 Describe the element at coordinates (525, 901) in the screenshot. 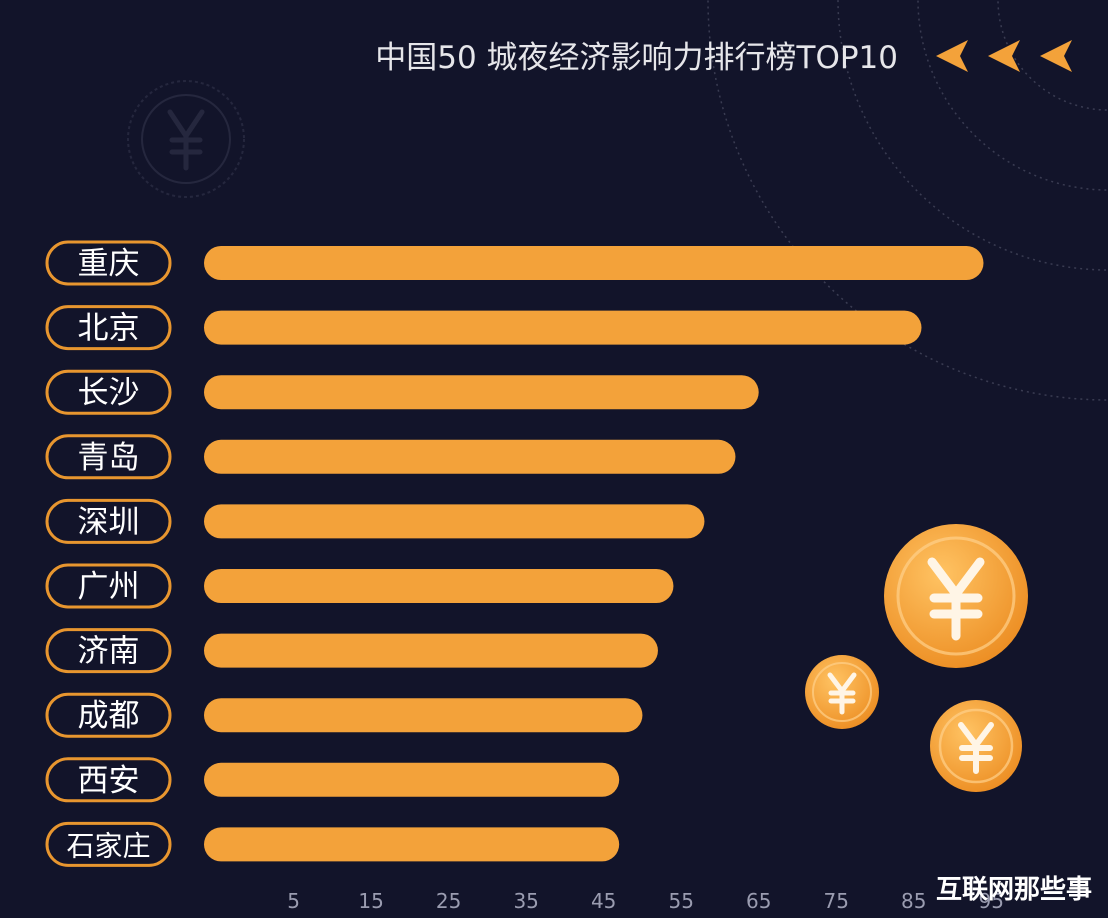

I see `x-tick-label: 35` at that location.